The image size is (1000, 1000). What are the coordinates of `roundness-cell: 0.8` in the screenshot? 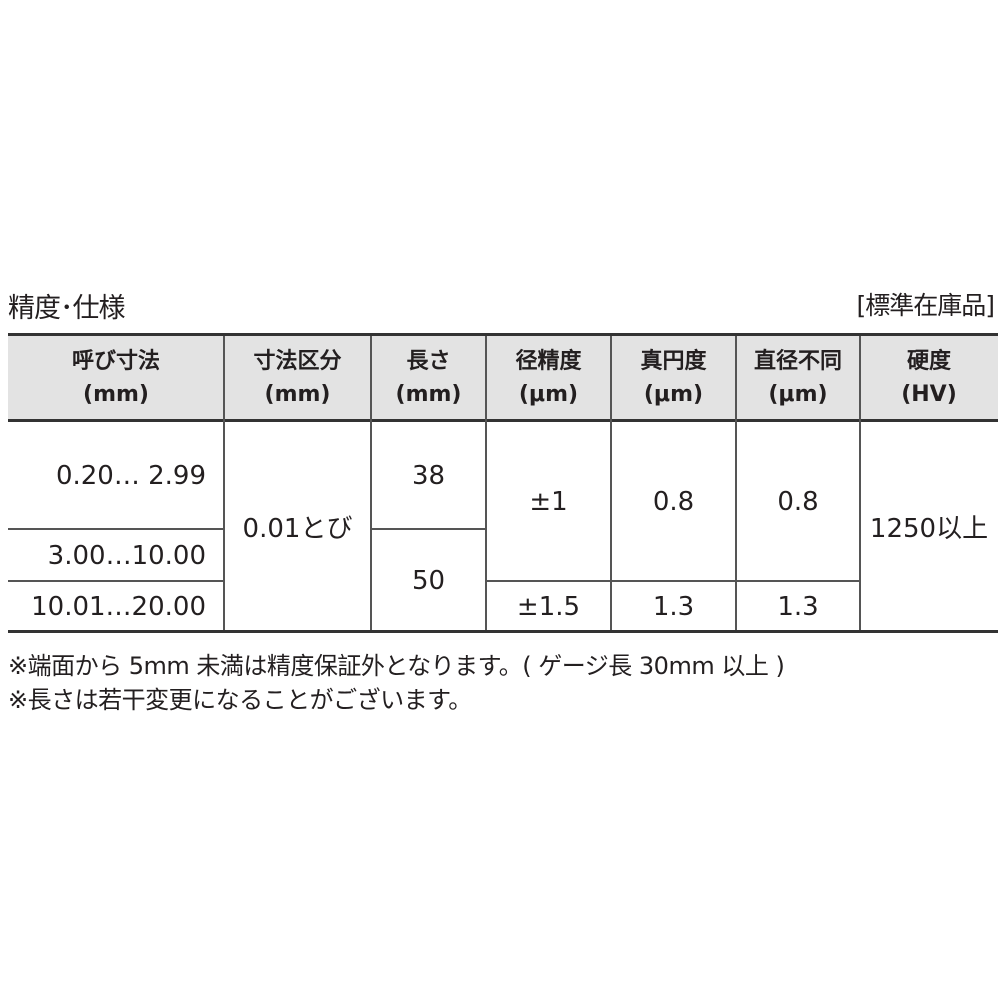 It's located at (673, 501).